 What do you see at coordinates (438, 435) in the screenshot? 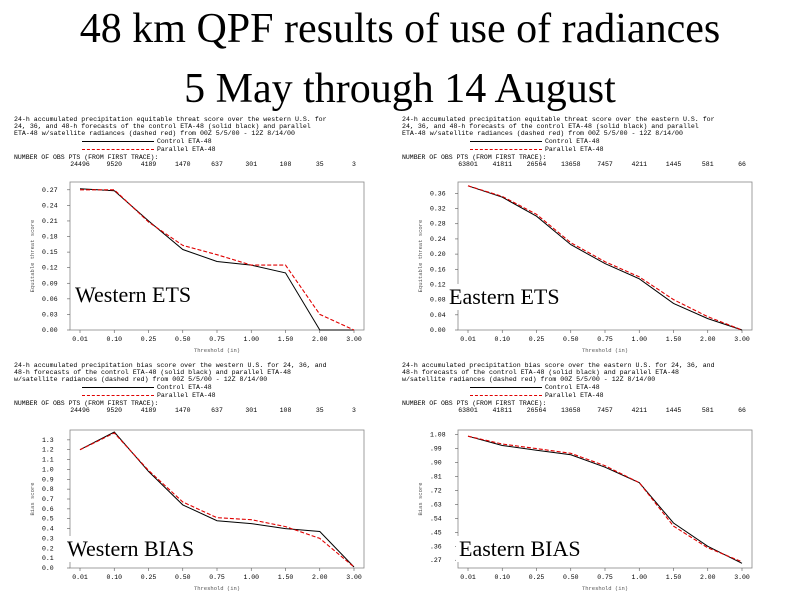
I see `y-tick-label: 1.08` at bounding box center [438, 435].